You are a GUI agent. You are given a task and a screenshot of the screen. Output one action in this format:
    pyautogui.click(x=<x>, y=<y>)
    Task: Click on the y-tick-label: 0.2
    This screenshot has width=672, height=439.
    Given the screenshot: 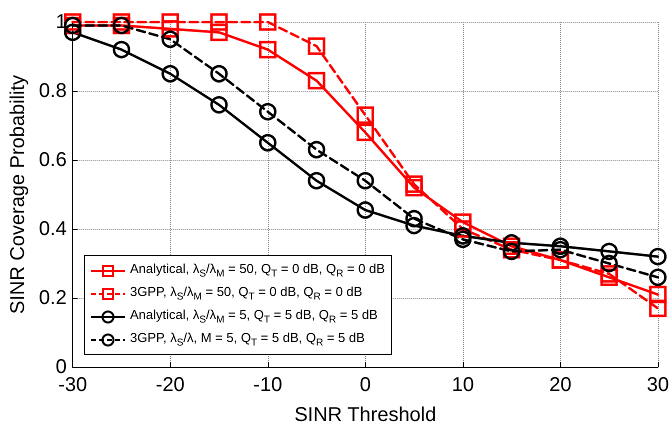 What is the action you would take?
    pyautogui.click(x=52, y=298)
    